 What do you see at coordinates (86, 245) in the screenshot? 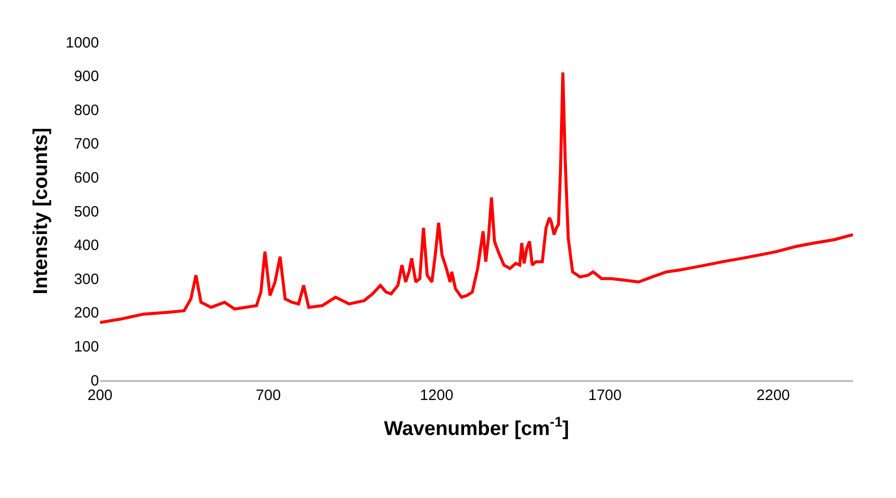
I see `y-tick-label: 400` at bounding box center [86, 245].